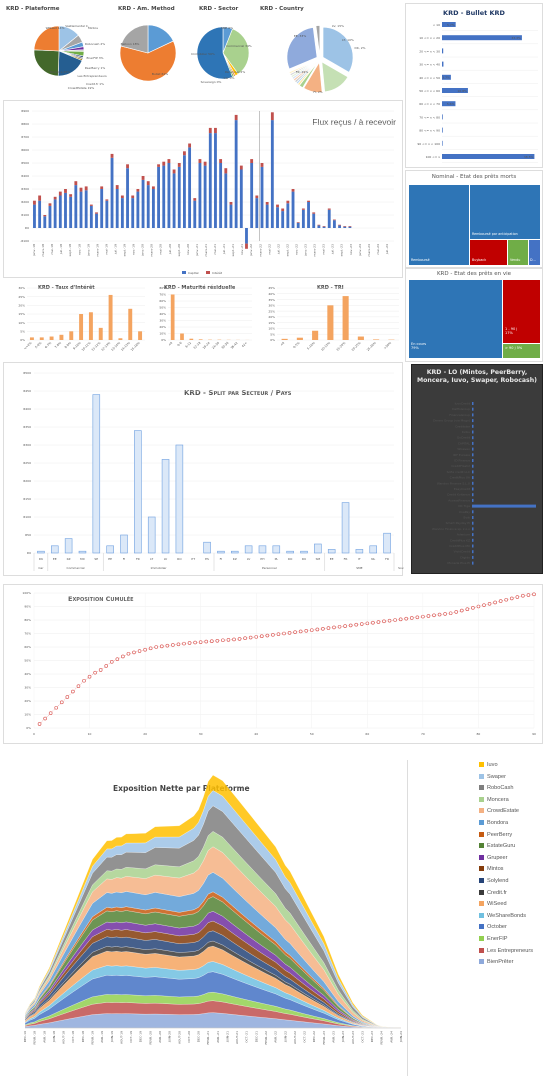 Image resolution: width=546 pixels, height=1080 pixels. Describe the element at coordinates (71, 335) in the screenshot. I see `taux-bar` at that location.